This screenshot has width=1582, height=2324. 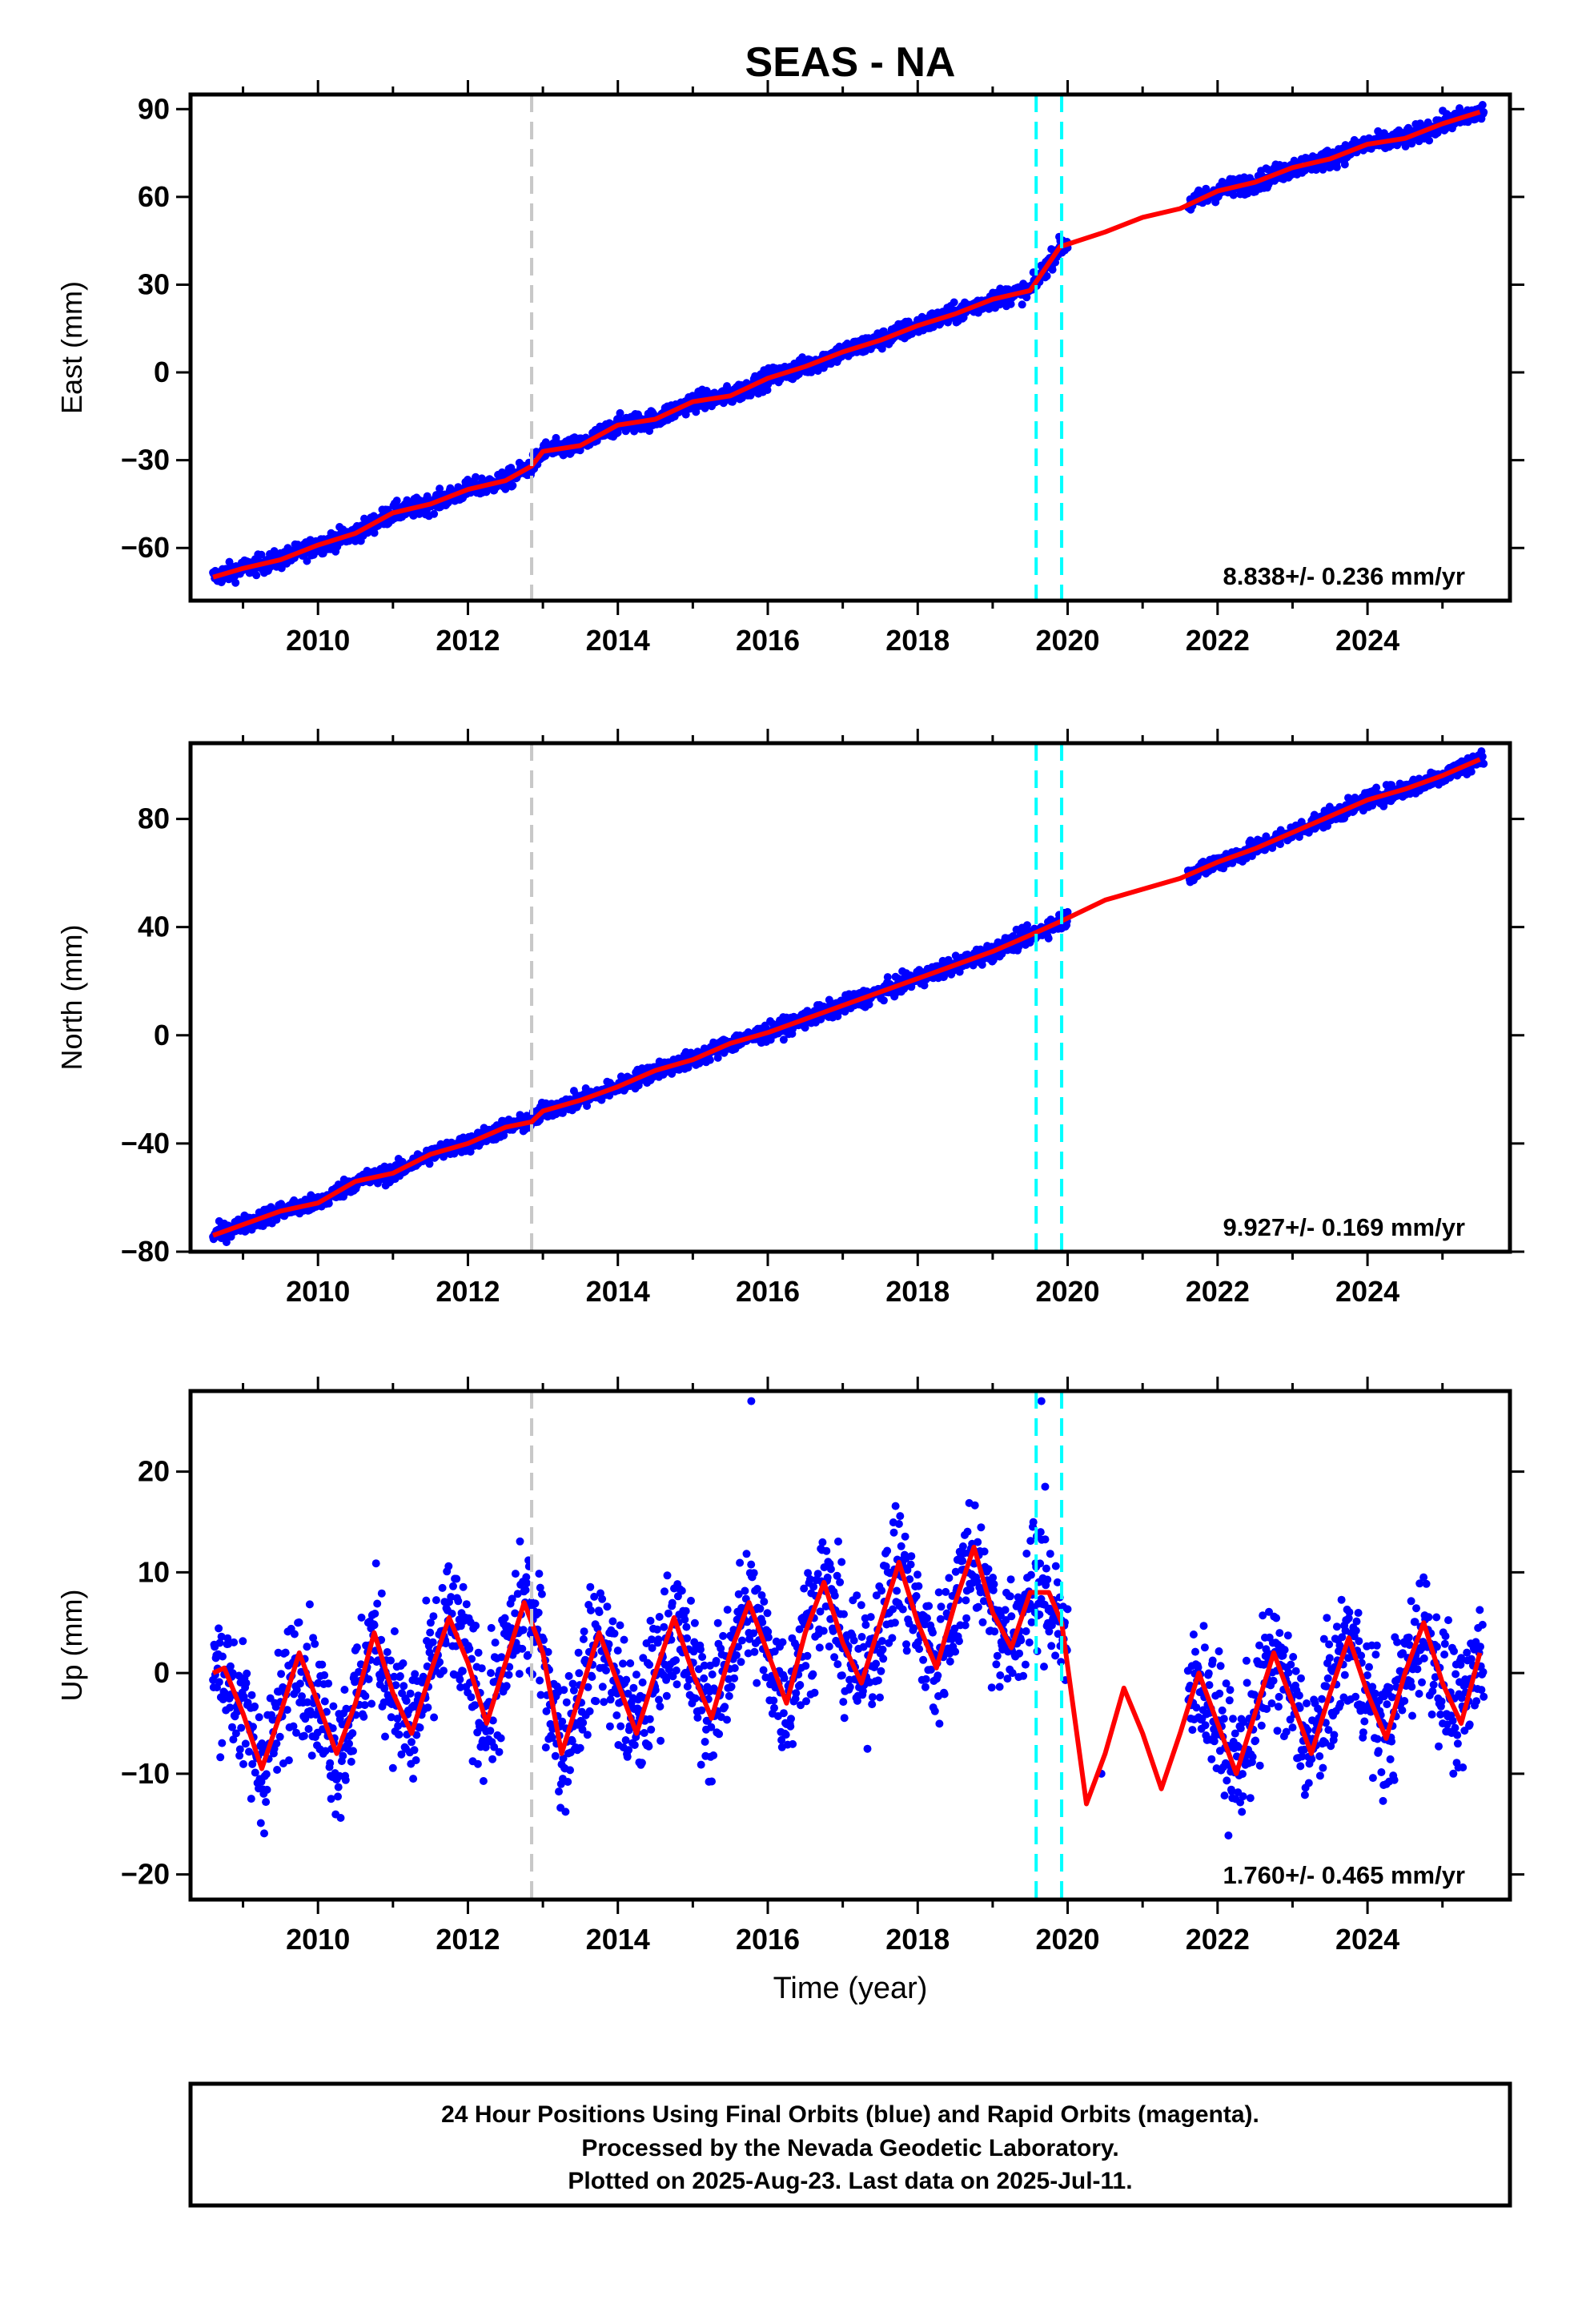 I want to click on chart-title: SEAS - NA, so click(x=850, y=62).